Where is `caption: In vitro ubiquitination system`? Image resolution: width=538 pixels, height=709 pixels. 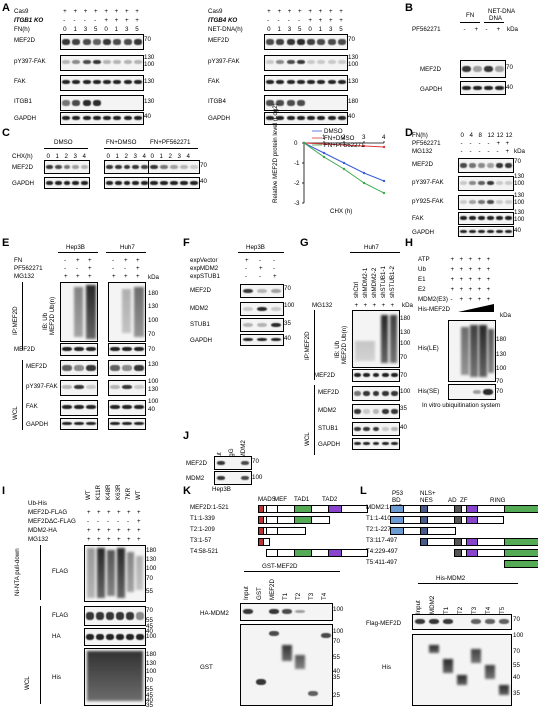 caption: In vitro ubiquitination system is located at coordinates (461, 405).